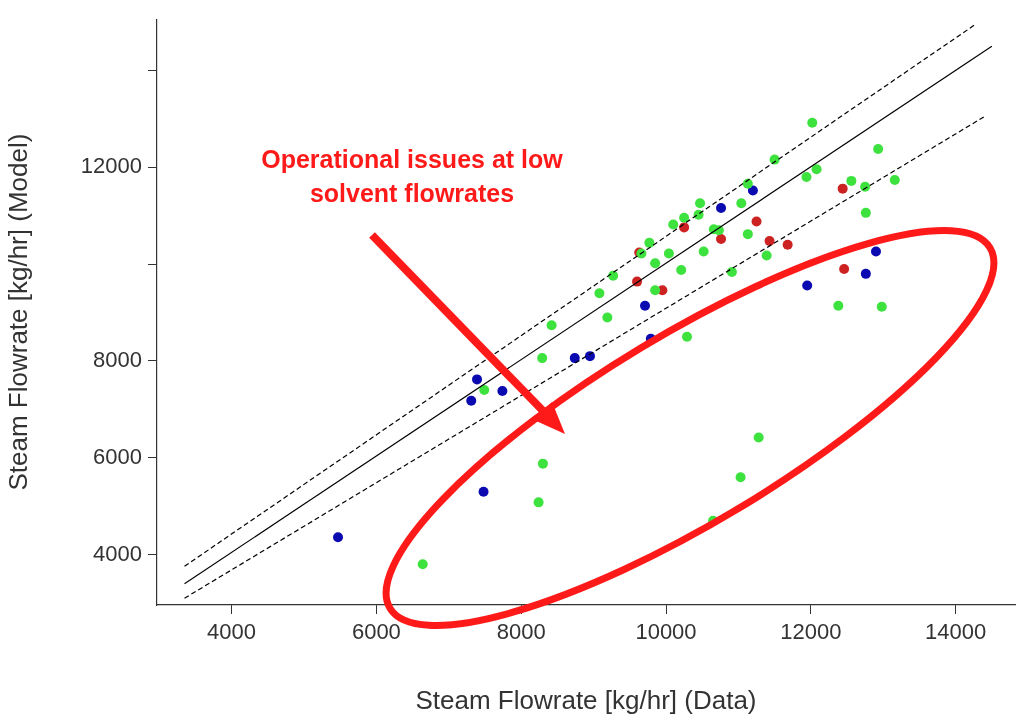  I want to click on x-tick-label: 10000, so click(666, 632).